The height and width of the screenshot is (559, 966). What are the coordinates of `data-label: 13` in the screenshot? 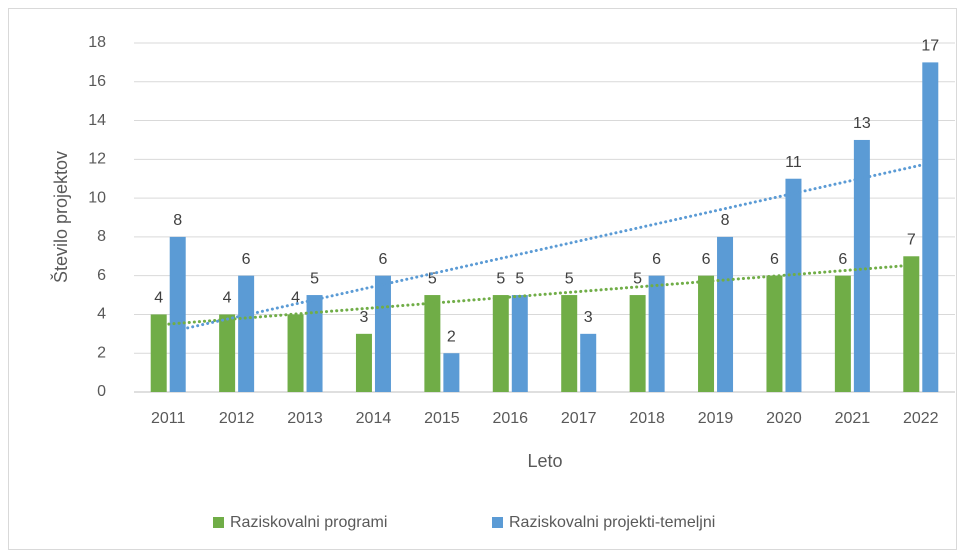 It's located at (862, 123).